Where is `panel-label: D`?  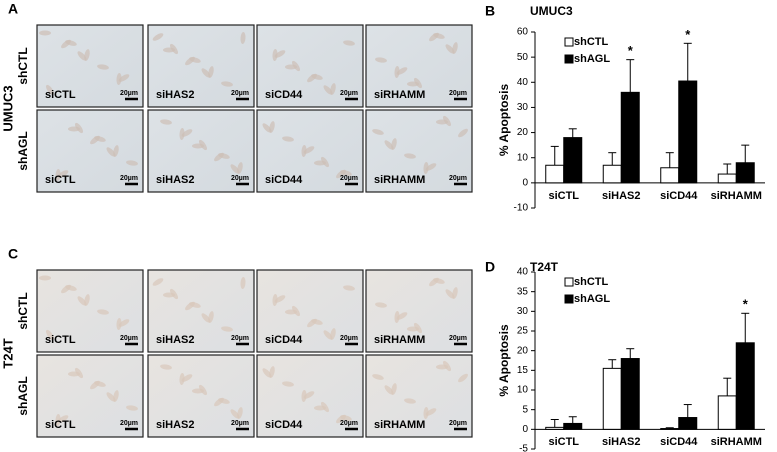 panel-label: D is located at coordinates (490, 267).